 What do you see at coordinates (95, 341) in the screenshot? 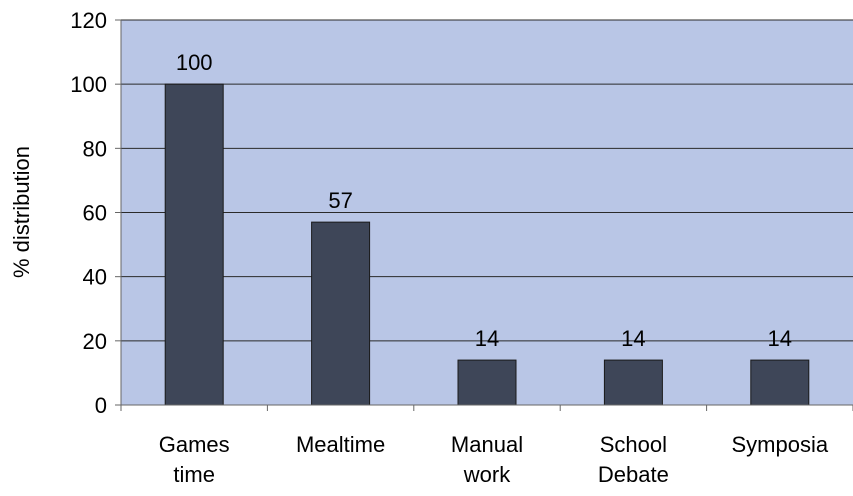
I see `y-tick-label: 20` at bounding box center [95, 341].